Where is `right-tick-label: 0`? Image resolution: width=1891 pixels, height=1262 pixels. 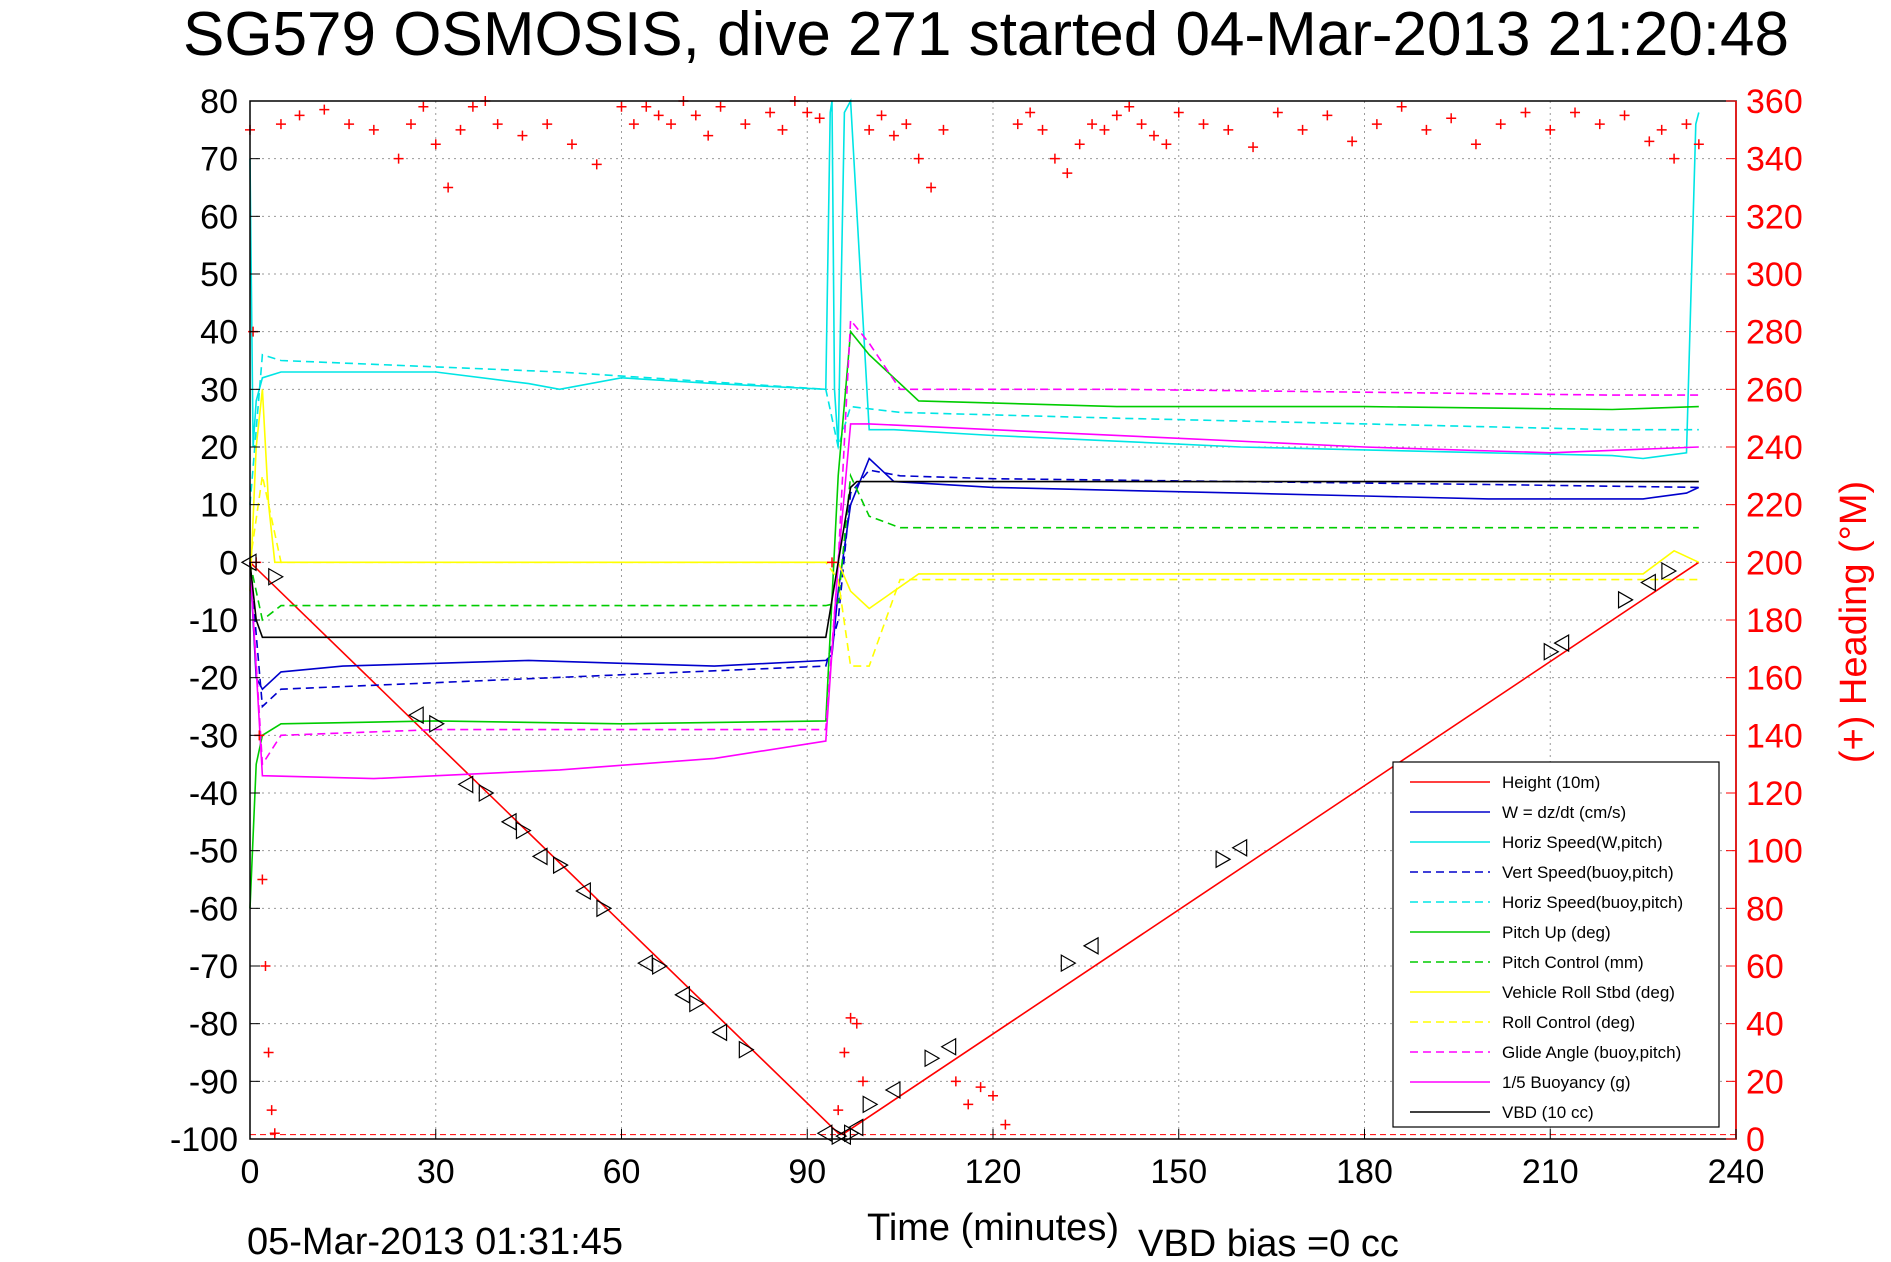 right-tick-label: 0 is located at coordinates (1755, 1140).